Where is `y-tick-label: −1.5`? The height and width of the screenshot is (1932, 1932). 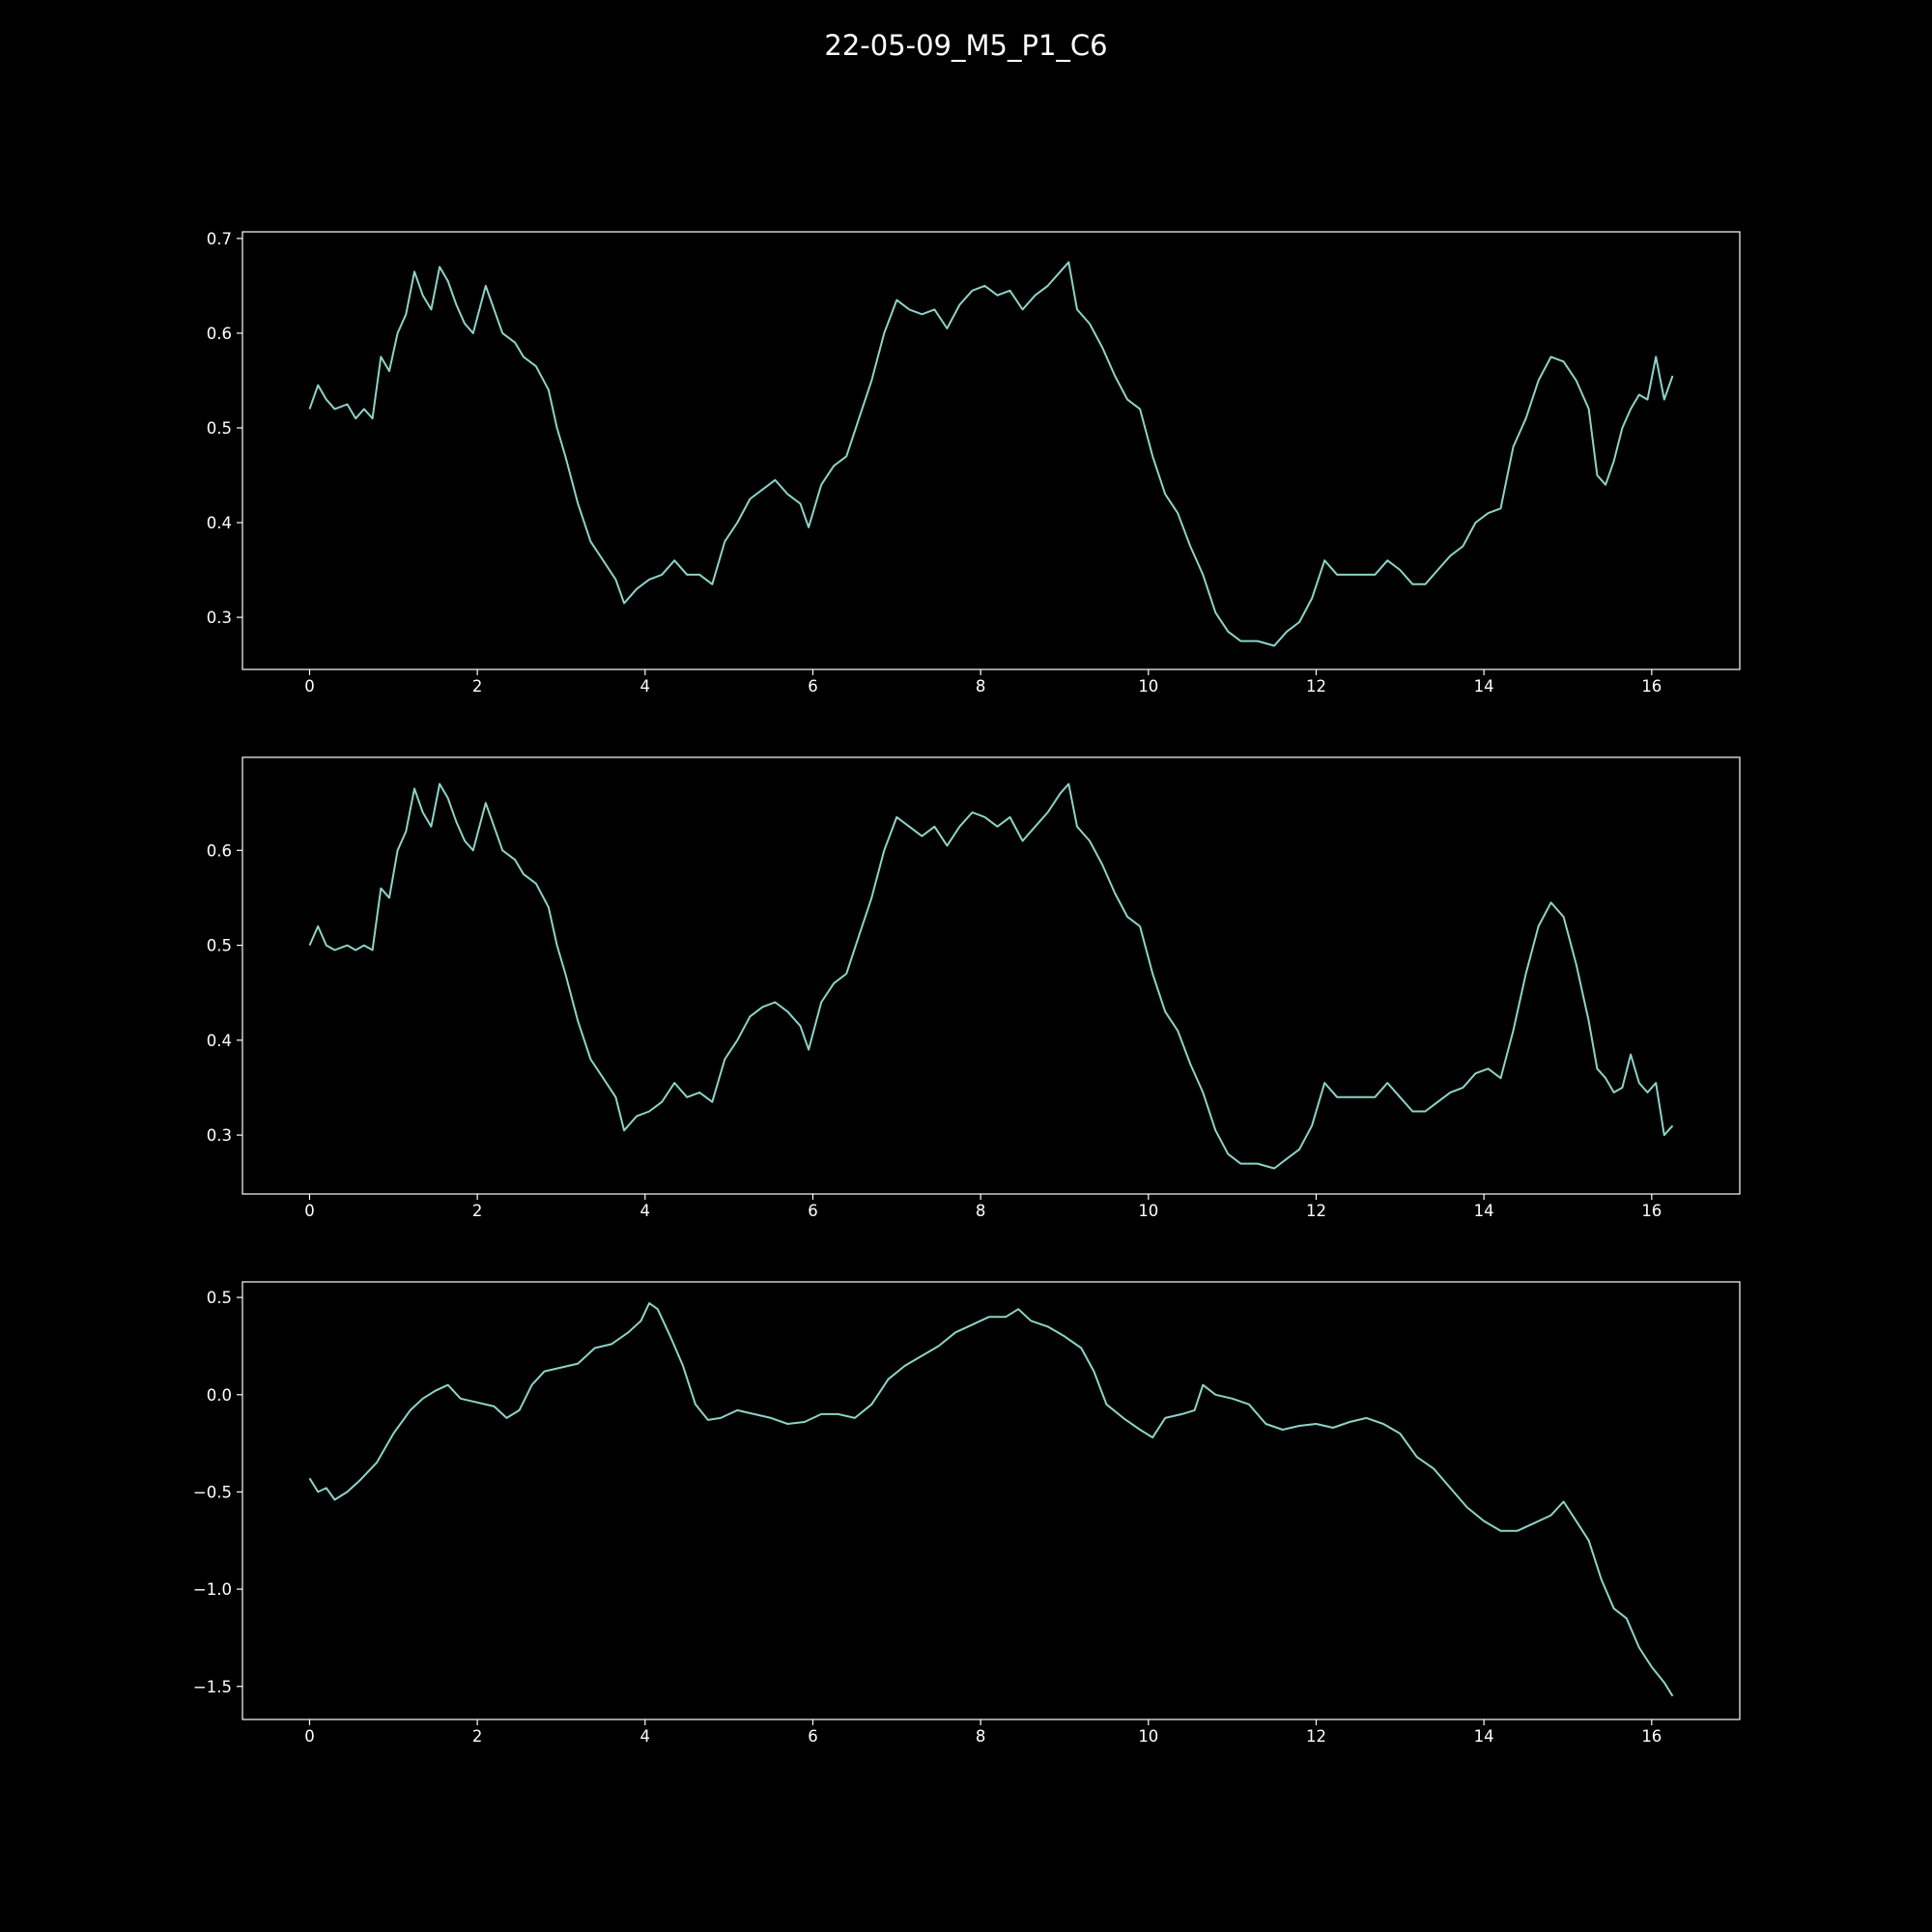 y-tick-label: −1.5 is located at coordinates (212, 1687).